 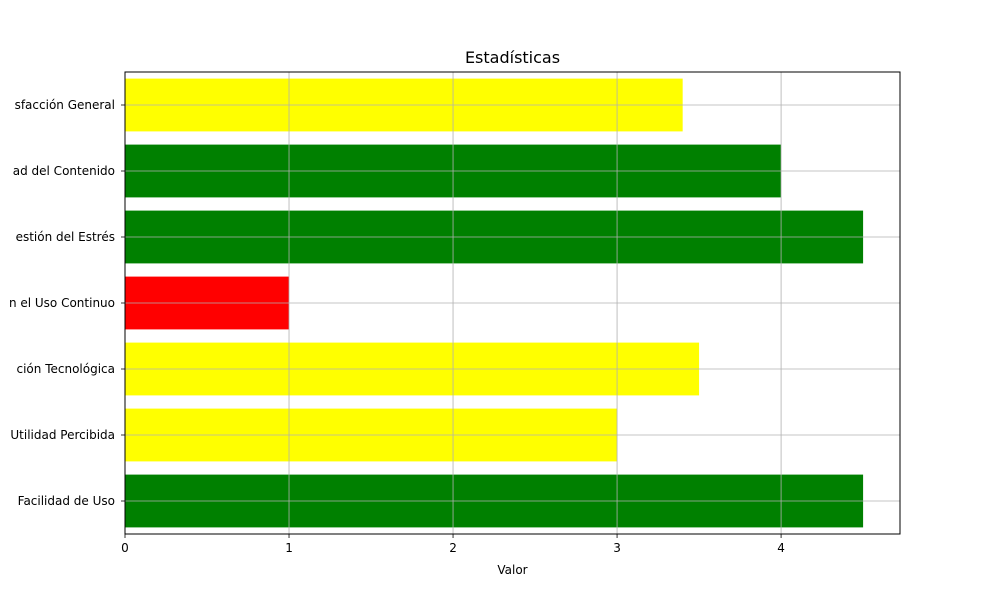 What do you see at coordinates (66, 369) in the screenshot?
I see `y-tick-label-2: ción Tecnológica` at bounding box center [66, 369].